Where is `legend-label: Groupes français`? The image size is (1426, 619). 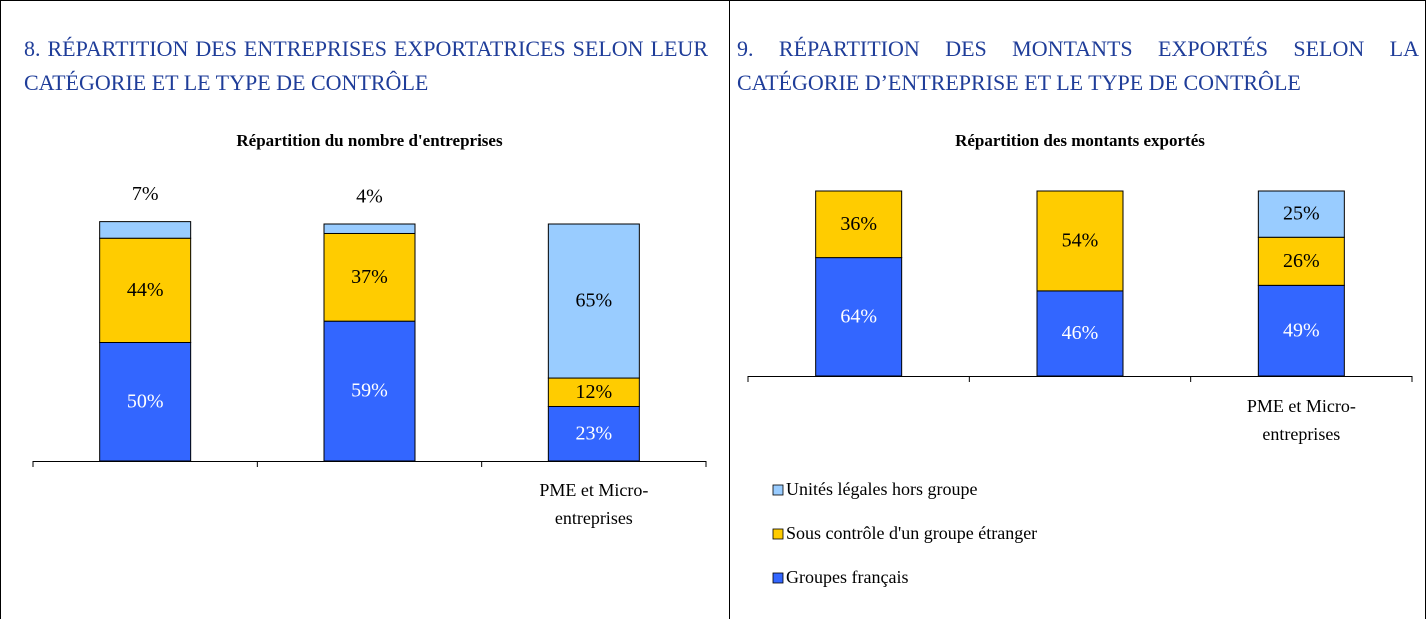 legend-label: Groupes français is located at coordinates (847, 577).